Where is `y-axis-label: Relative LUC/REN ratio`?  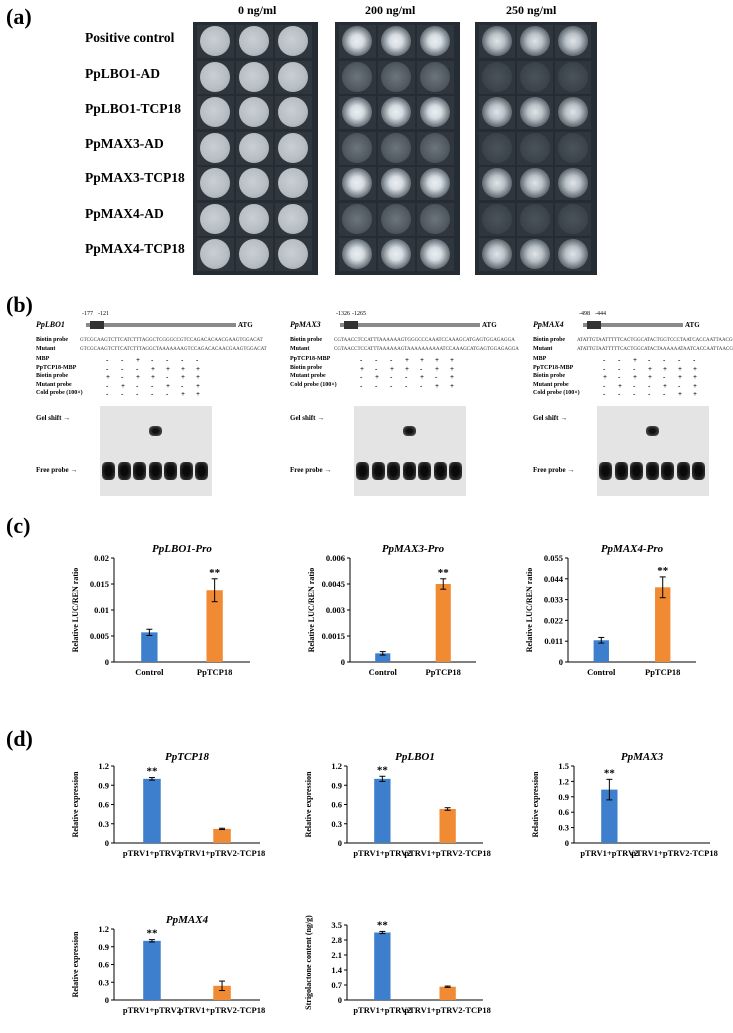 y-axis-label: Relative LUC/REN ratio is located at coordinates (311, 610).